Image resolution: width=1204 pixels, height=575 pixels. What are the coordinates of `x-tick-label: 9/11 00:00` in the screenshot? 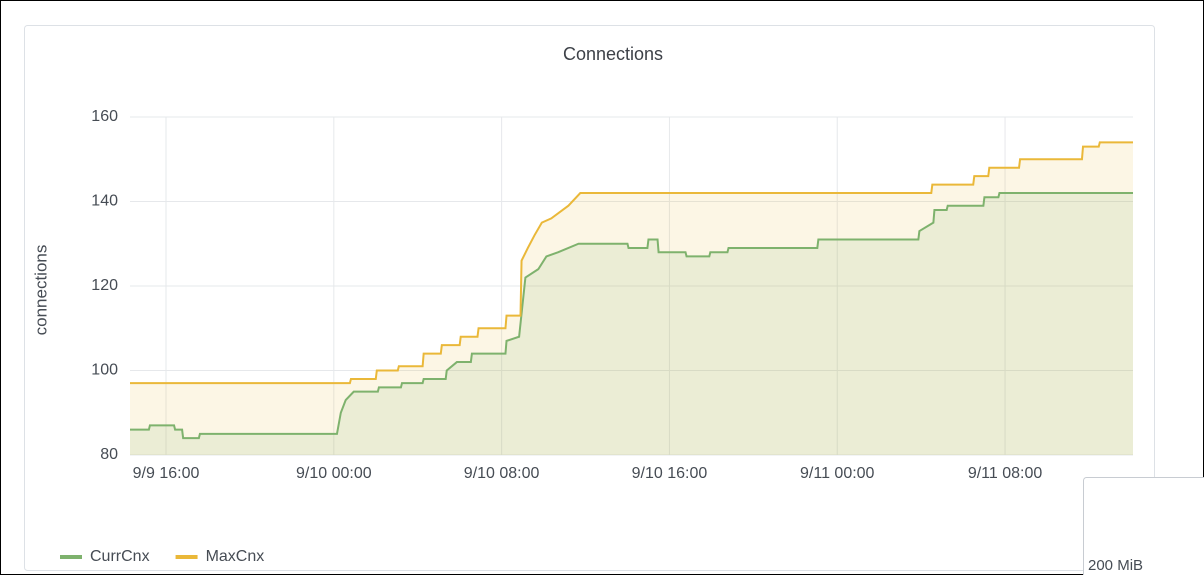 It's located at (837, 473).